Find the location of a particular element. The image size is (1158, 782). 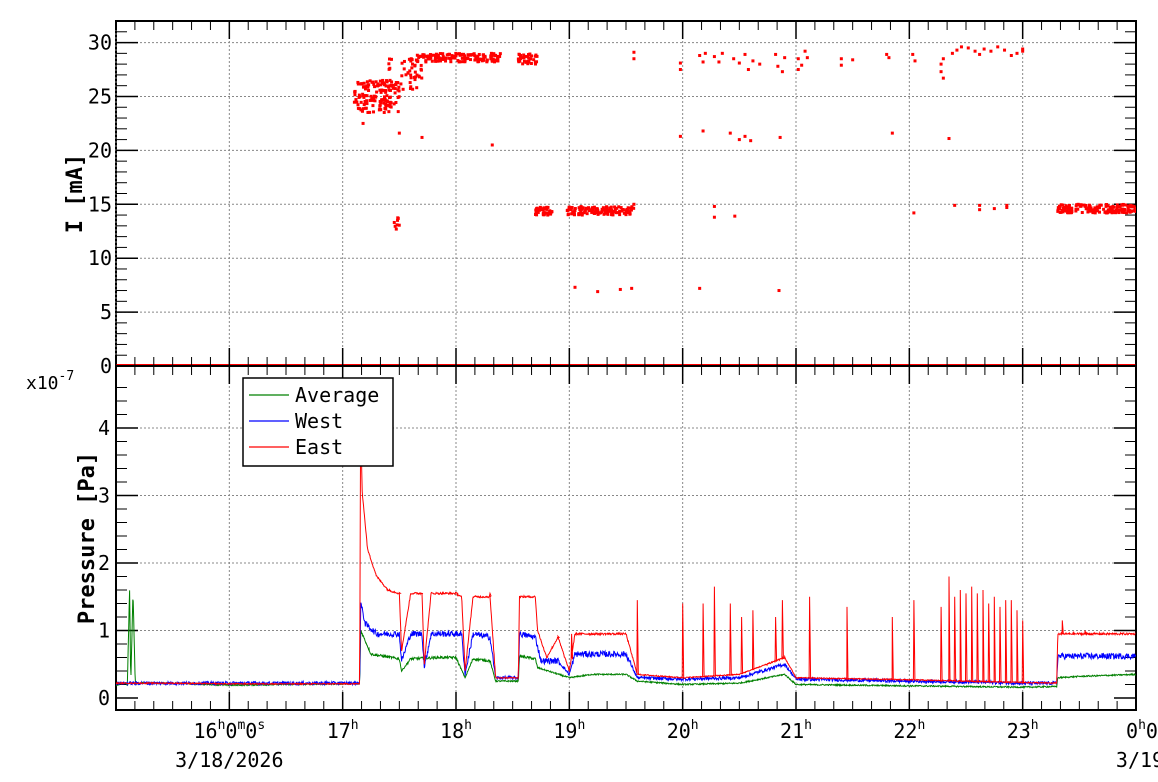

x-tick-label: 23h is located at coordinates (1023, 730).